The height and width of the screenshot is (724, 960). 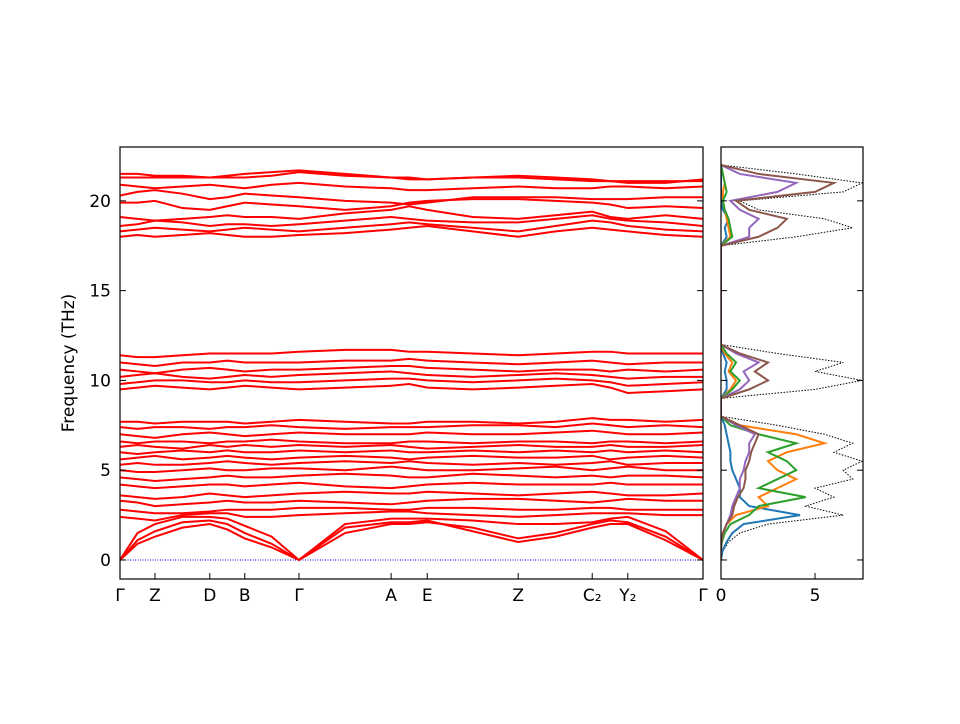 I want to click on y-tick-label: 5, so click(x=105, y=471).